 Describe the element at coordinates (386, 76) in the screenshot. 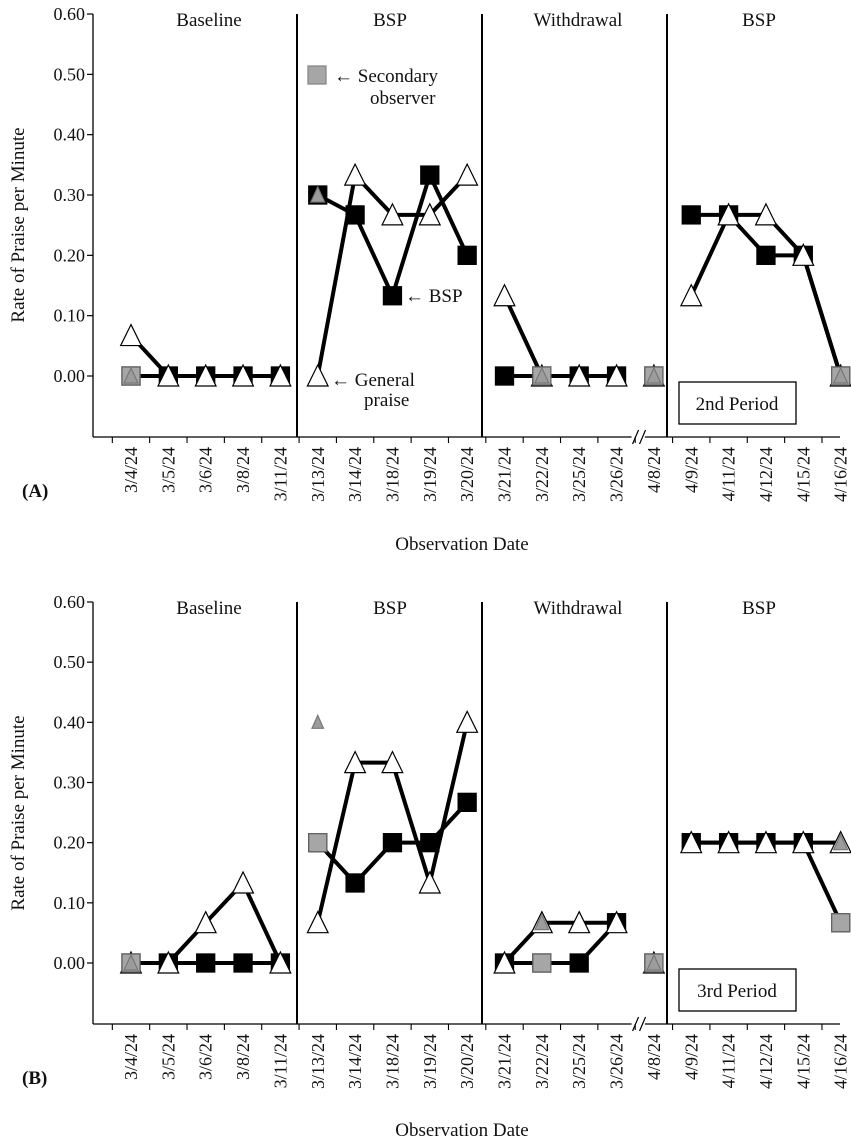

I see `annotation-secondary-observer: ← Secondary` at that location.